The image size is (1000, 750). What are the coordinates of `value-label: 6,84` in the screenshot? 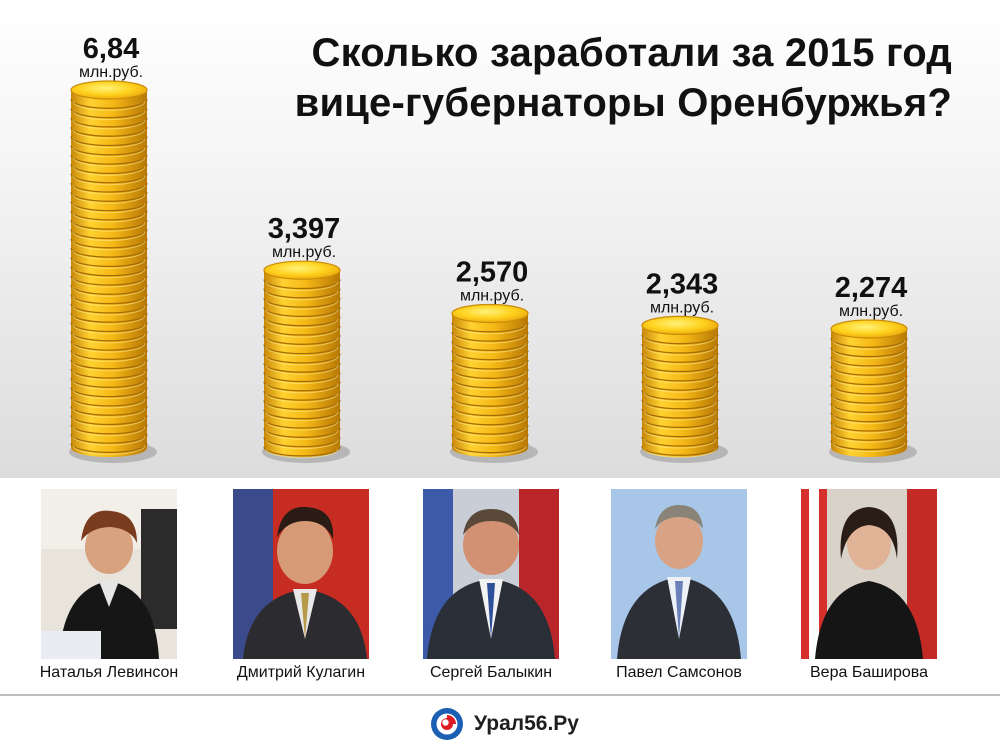 It's located at (111, 49).